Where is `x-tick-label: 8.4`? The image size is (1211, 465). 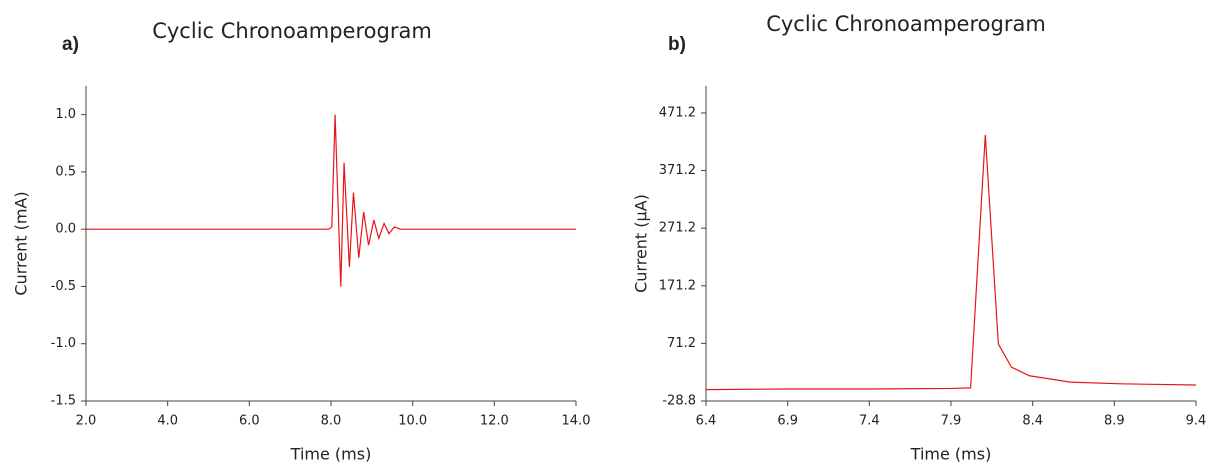 x-tick-label: 8.4 is located at coordinates (1032, 421).